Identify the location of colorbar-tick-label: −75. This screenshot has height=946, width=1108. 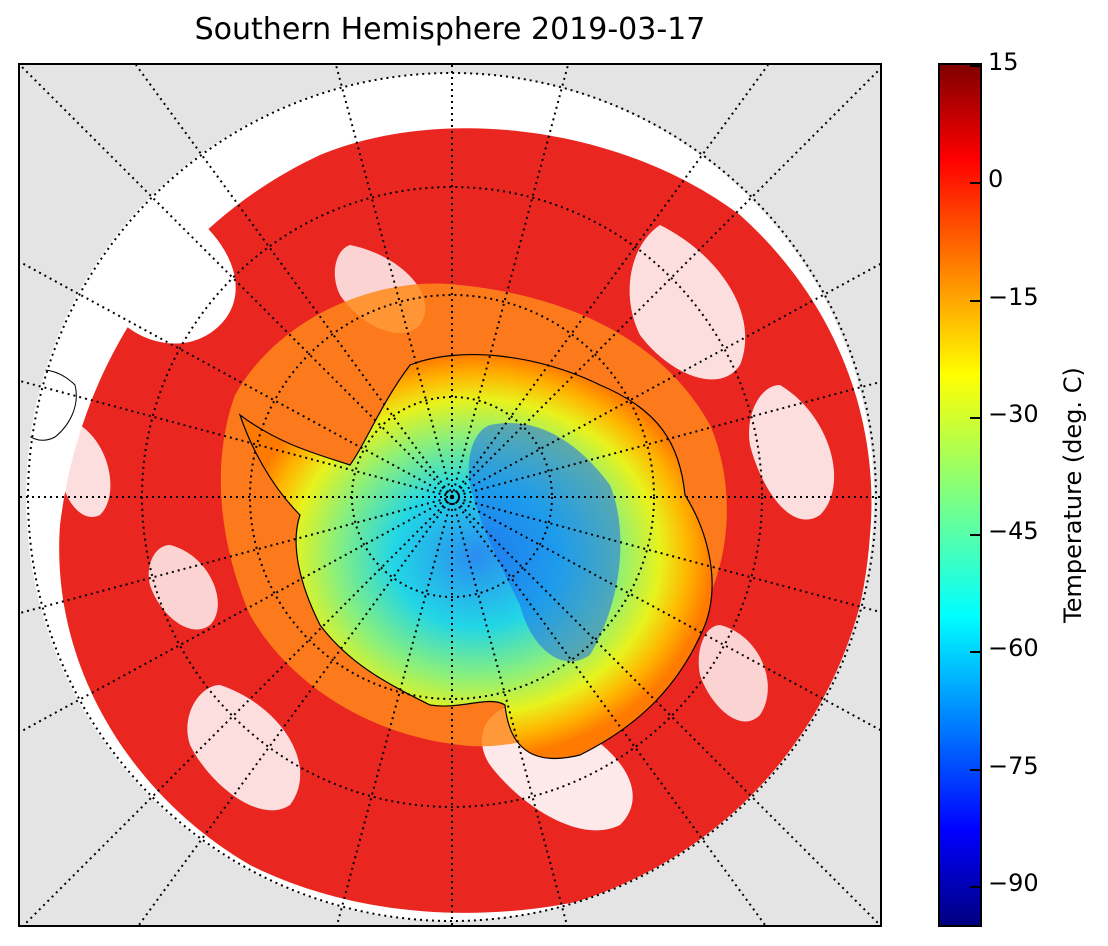
(1013, 765).